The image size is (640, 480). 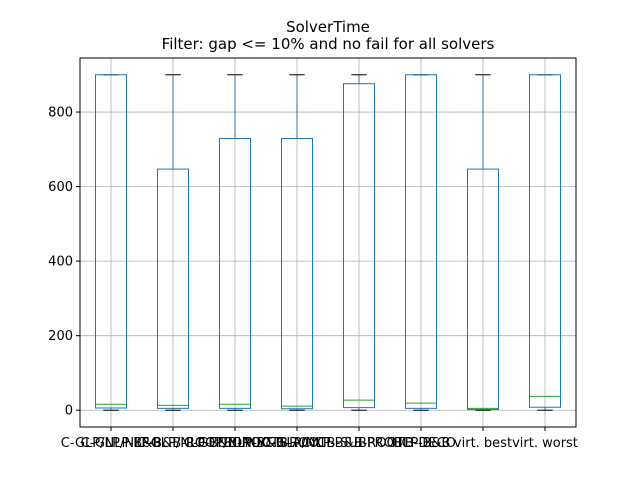 I want to click on y-tick-label: 0, so click(x=69, y=411).